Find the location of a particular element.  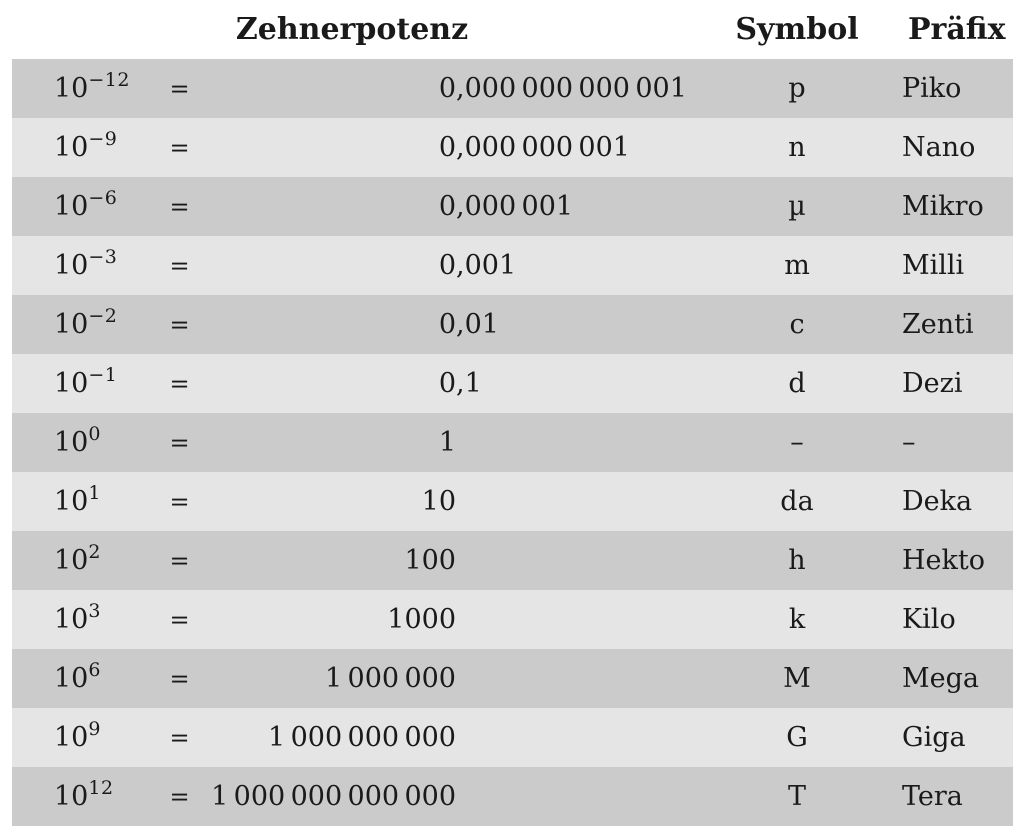

symbol-cell: m is located at coordinates (797, 265).